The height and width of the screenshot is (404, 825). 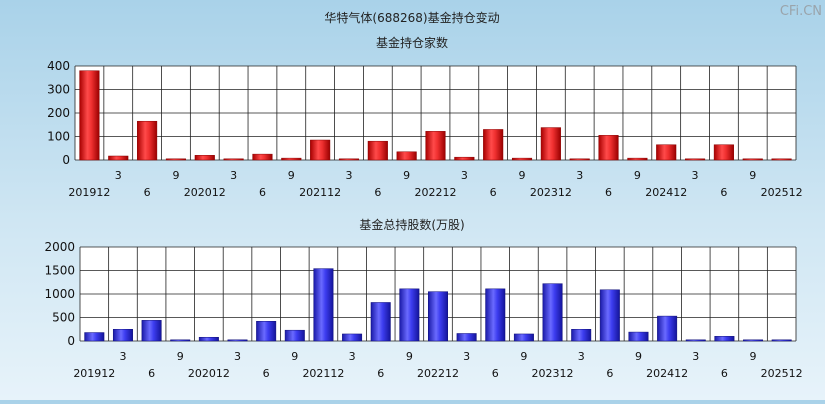 What do you see at coordinates (667, 373) in the screenshot?
I see `shares-x-tick-label: 202412` at bounding box center [667, 373].